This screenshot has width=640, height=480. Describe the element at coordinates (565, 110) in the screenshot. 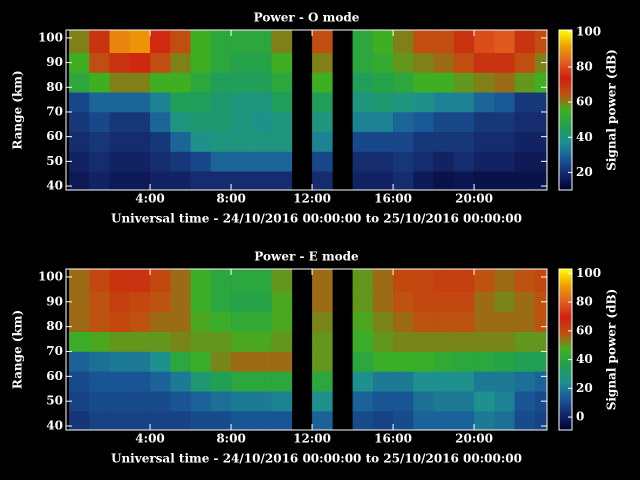

I see `colorbar` at that location.